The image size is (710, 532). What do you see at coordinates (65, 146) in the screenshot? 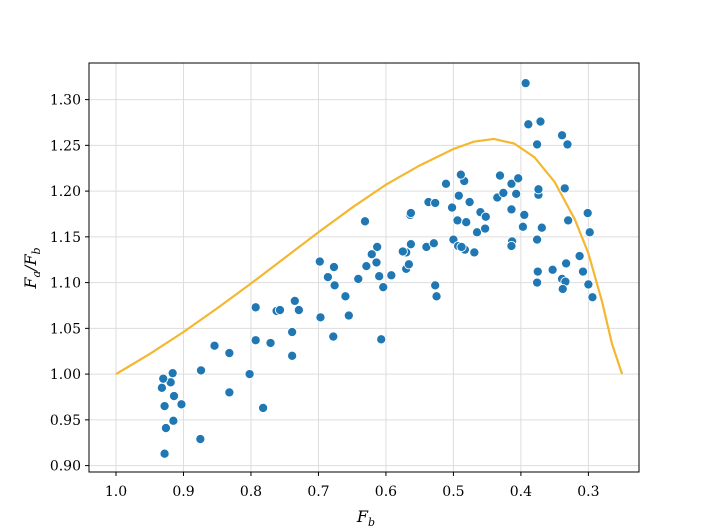
I see `y-tick-label: 1.25` at bounding box center [65, 146].